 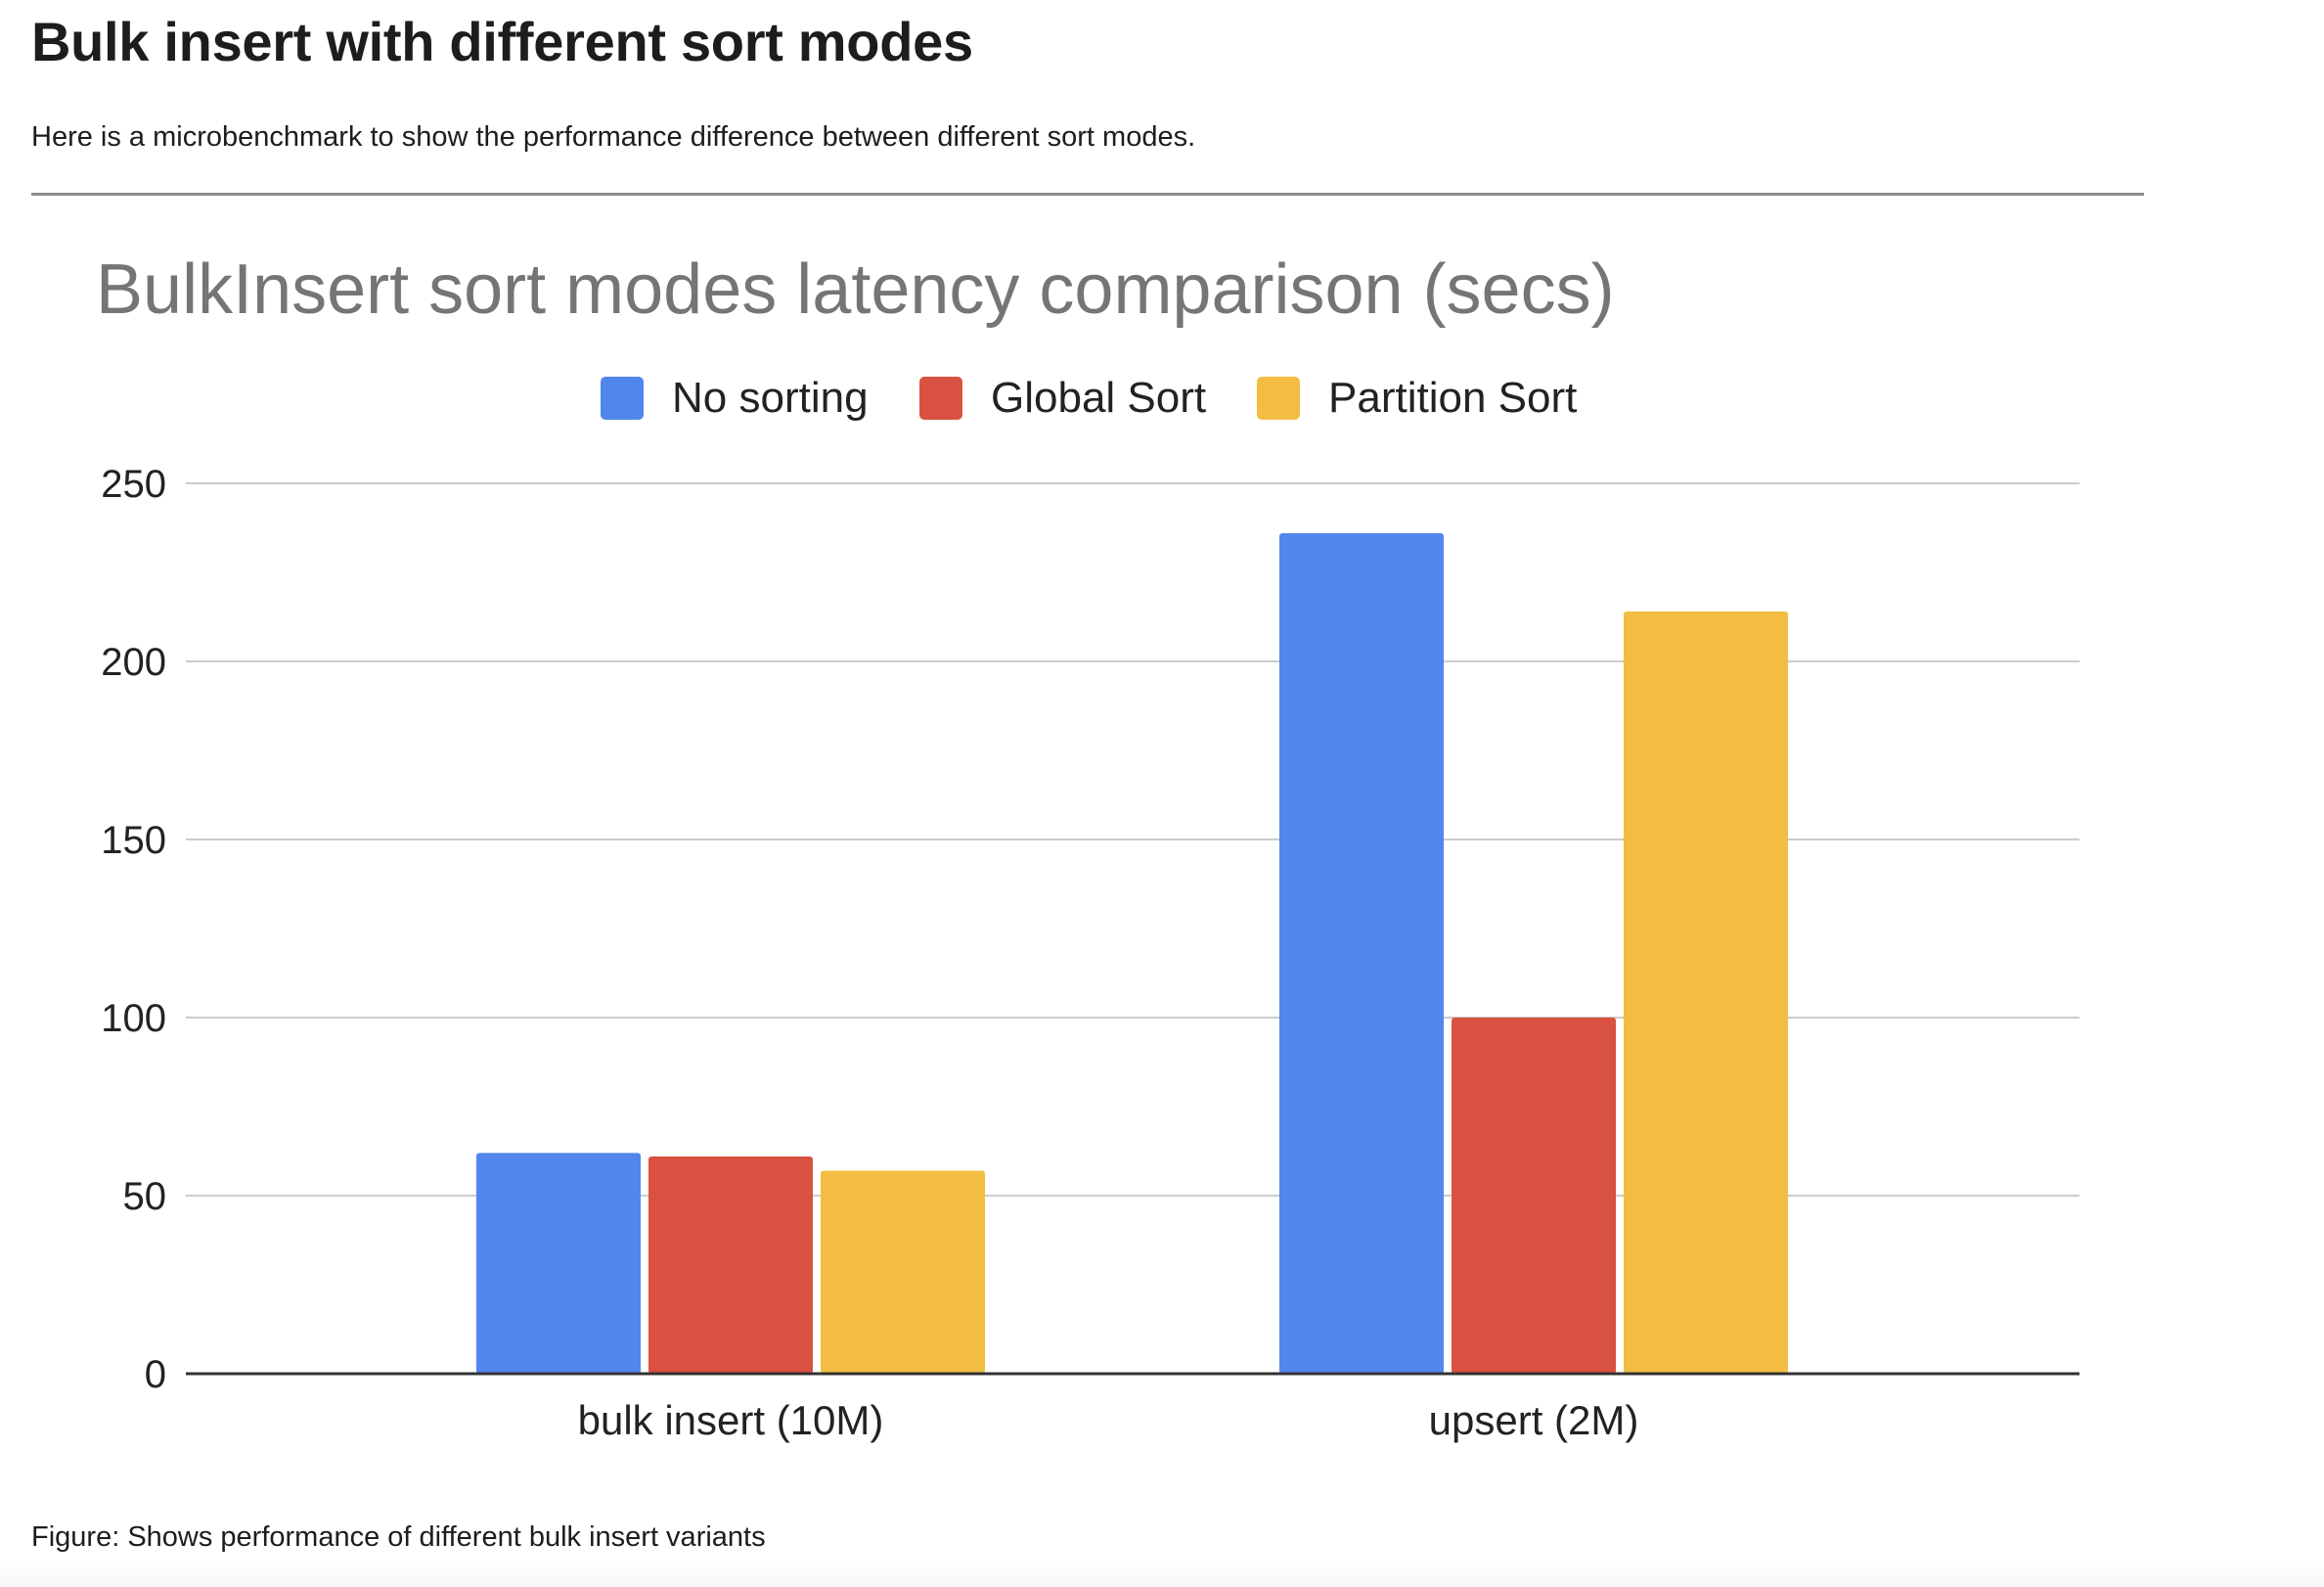 I want to click on y-tick-label: 150, so click(x=133, y=840).